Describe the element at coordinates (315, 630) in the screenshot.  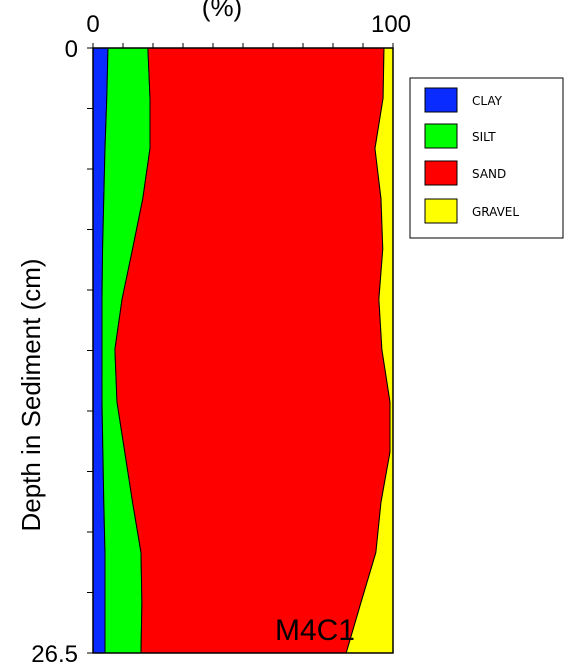
I see `core-label: M4C1` at that location.